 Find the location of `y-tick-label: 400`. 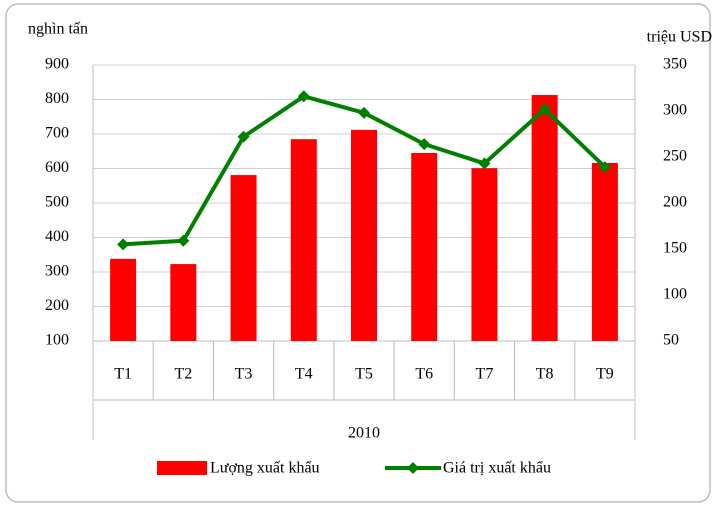

y-tick-label: 400 is located at coordinates (57, 236).